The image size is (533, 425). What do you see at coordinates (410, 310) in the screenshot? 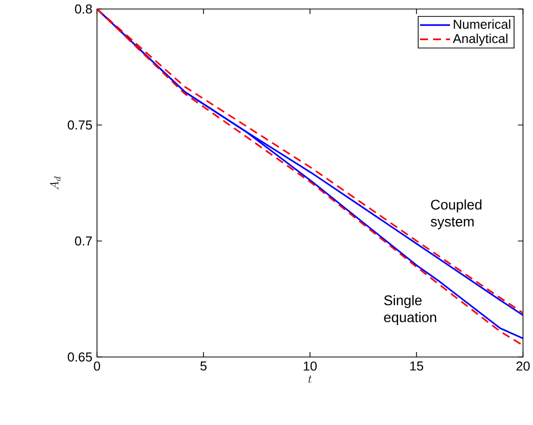
I see `annotation: Single equation` at bounding box center [410, 310].